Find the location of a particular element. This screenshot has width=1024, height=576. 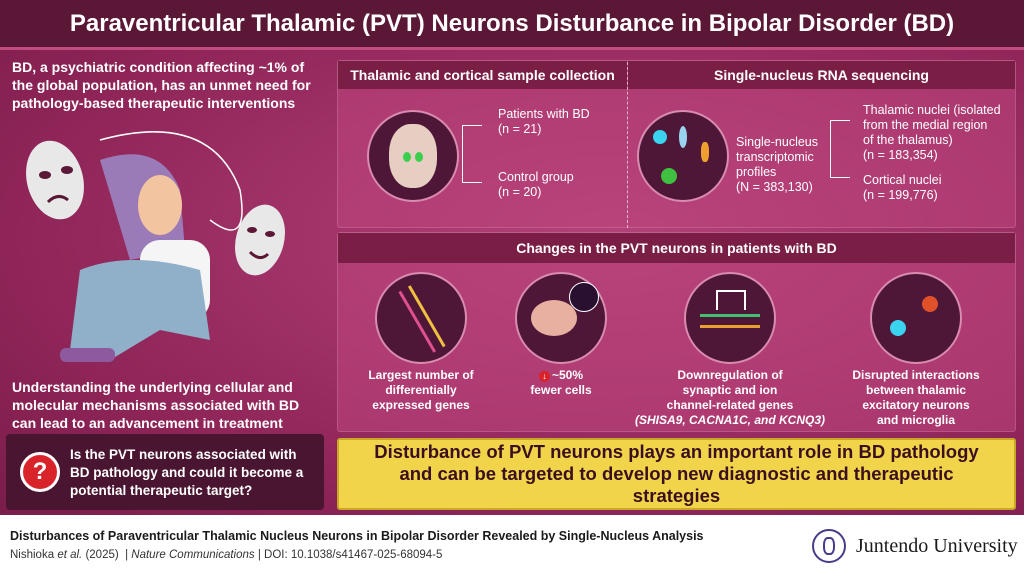

control-label: Control group (n = 20) is located at coordinates (536, 185).